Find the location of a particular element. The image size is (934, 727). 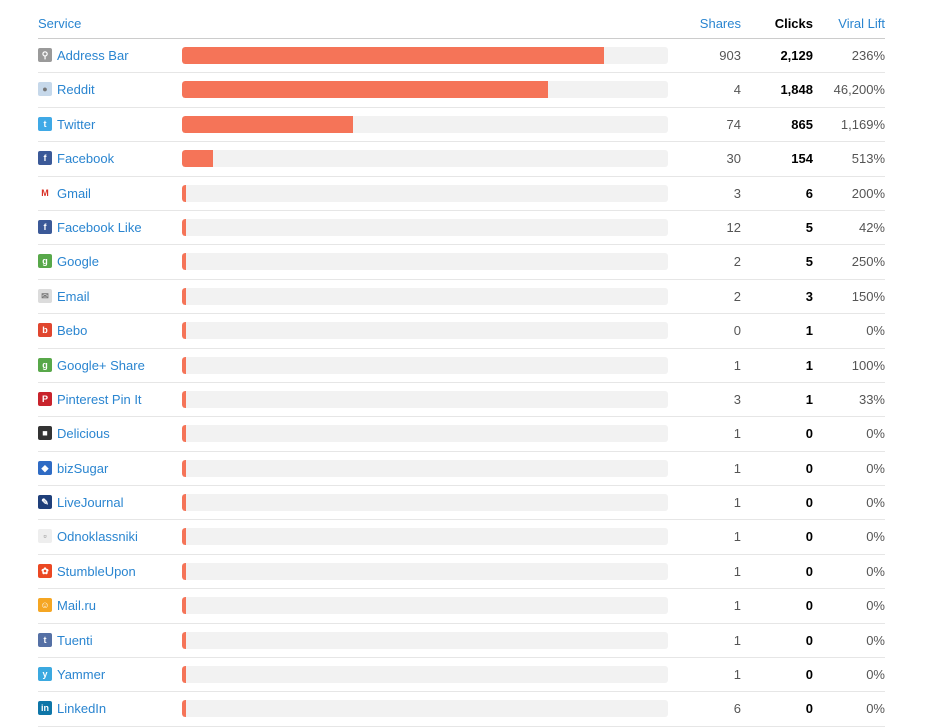

service-link: Delicious is located at coordinates (83, 434).